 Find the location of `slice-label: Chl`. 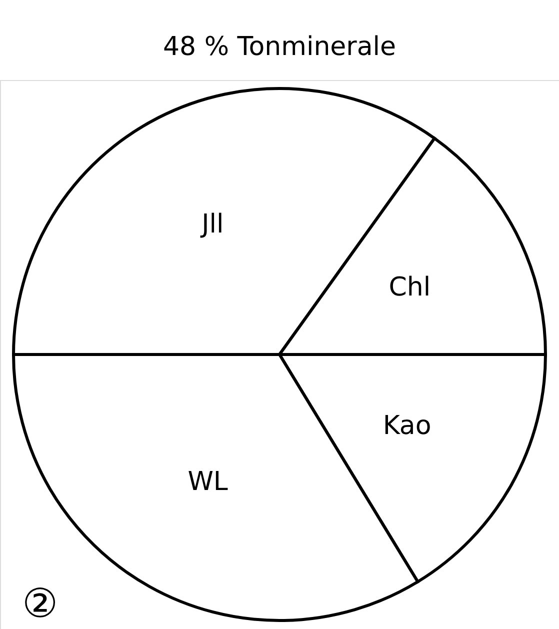

slice-label: Chl is located at coordinates (409, 287).